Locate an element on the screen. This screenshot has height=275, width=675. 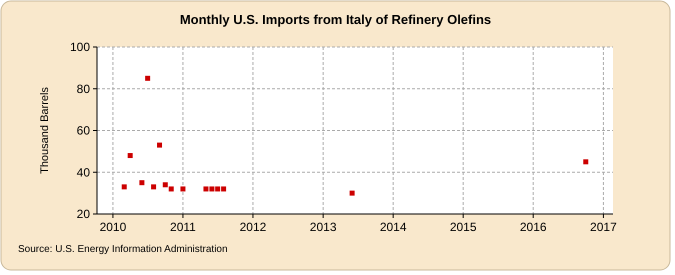
x-tick-label: 2011 is located at coordinates (183, 227).